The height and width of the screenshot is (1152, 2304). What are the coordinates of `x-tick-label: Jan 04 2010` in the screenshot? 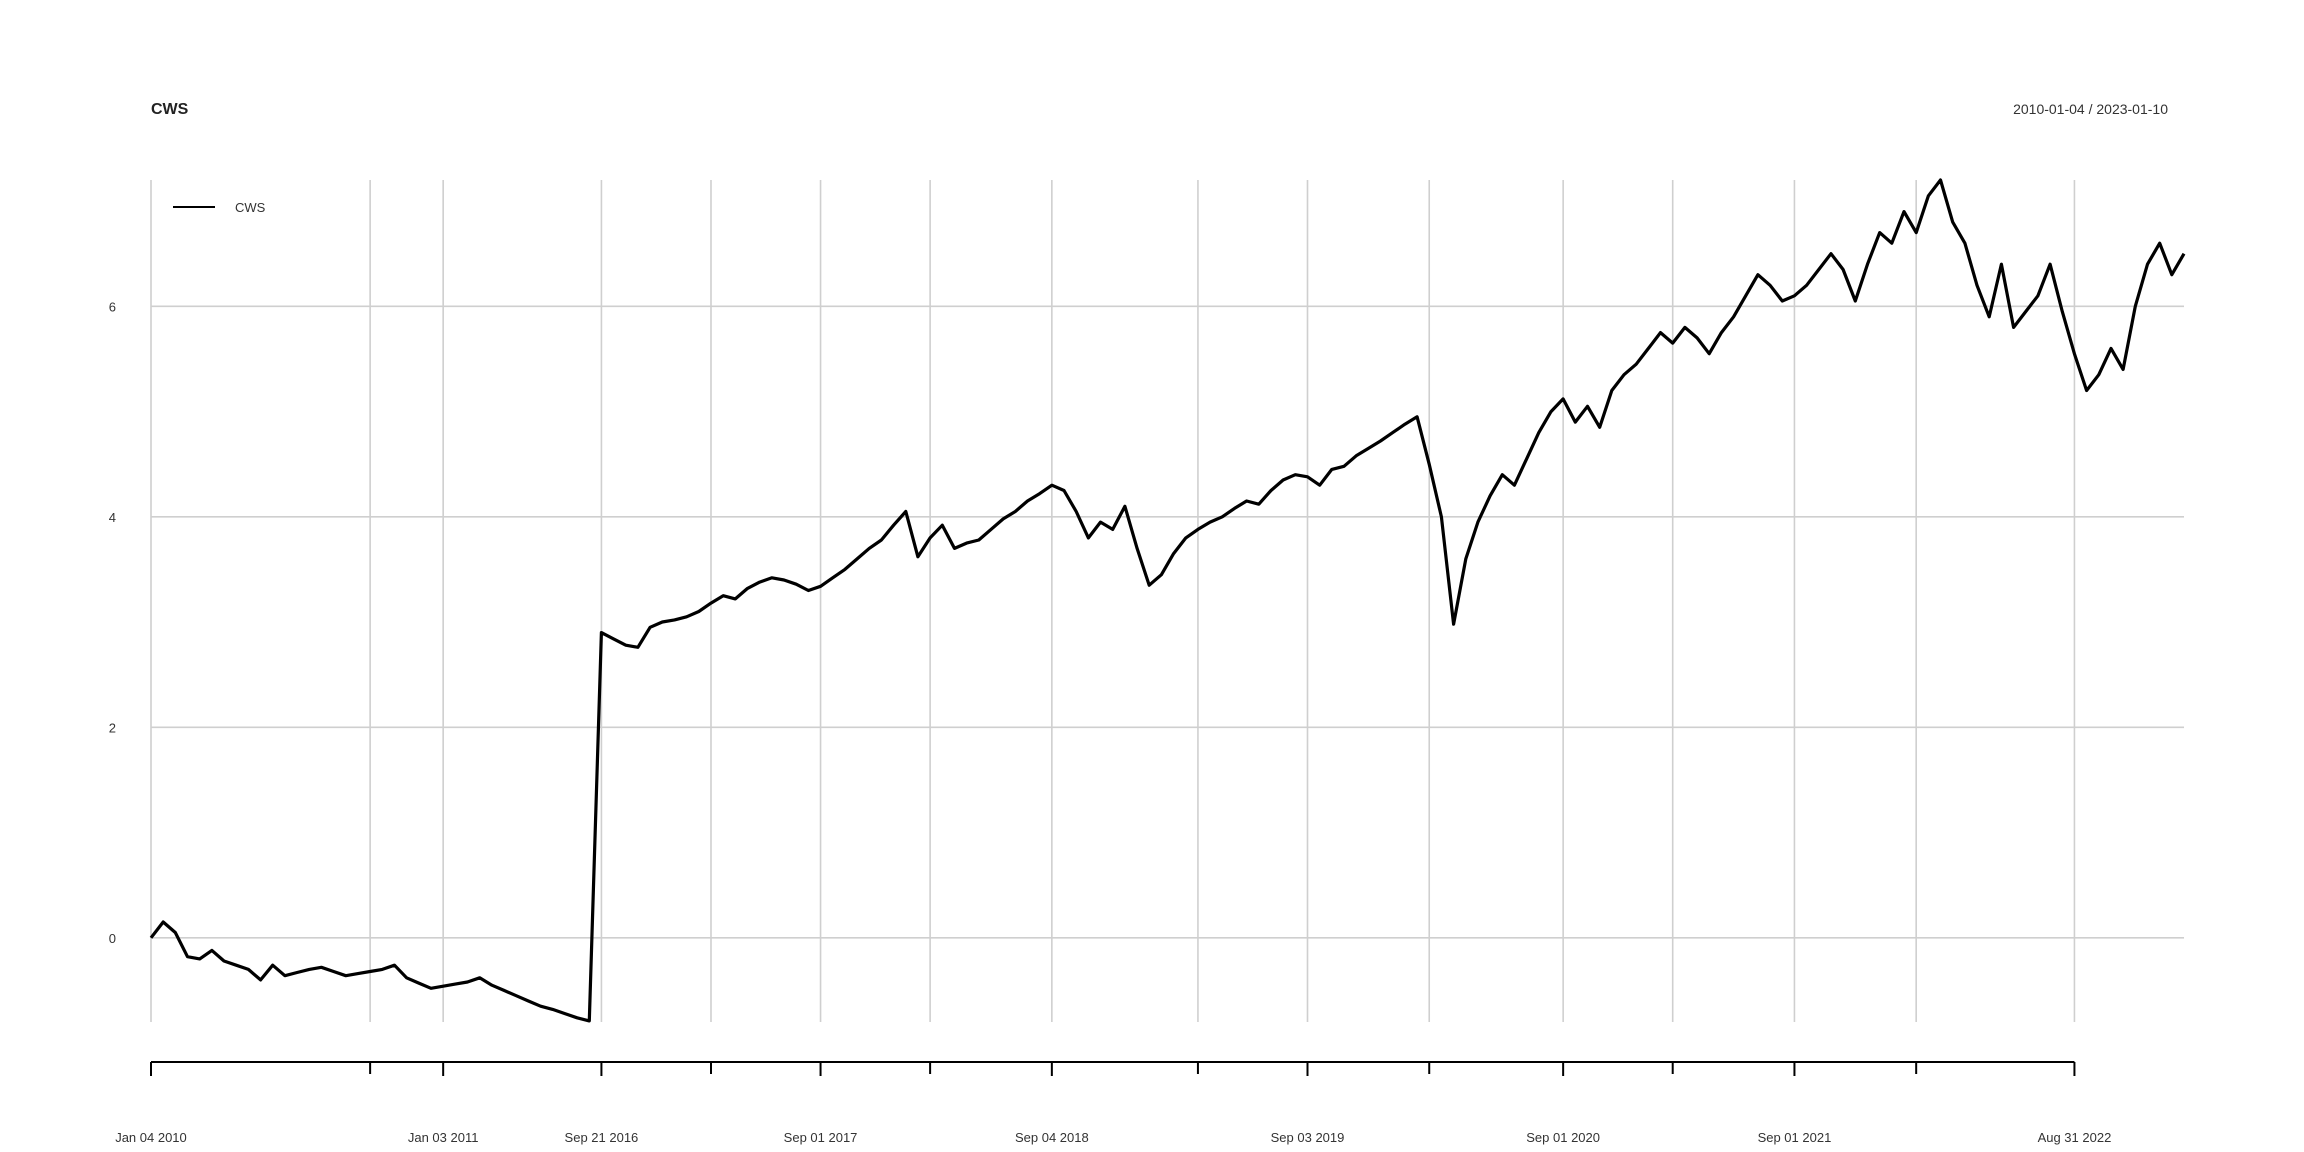 It's located at (151, 1137).